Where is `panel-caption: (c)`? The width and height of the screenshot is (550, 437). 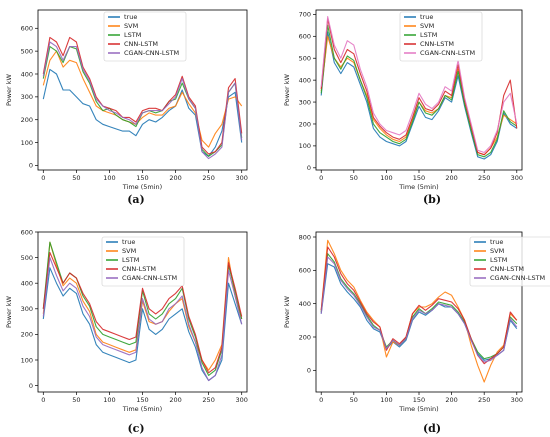
panel-caption: (c) is located at coordinates (135, 428).